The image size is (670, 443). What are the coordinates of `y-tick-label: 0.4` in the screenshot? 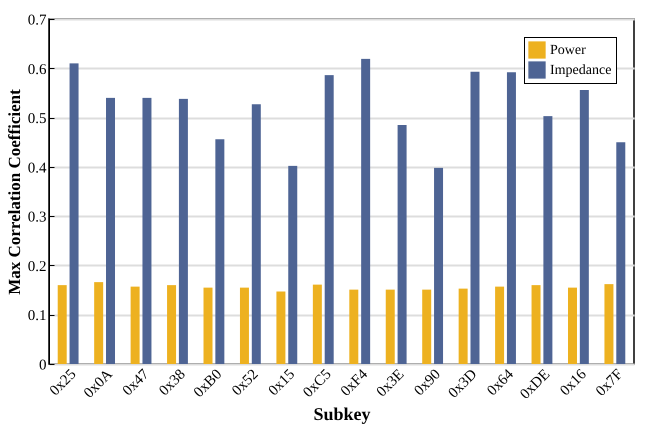 It's located at (37, 168).